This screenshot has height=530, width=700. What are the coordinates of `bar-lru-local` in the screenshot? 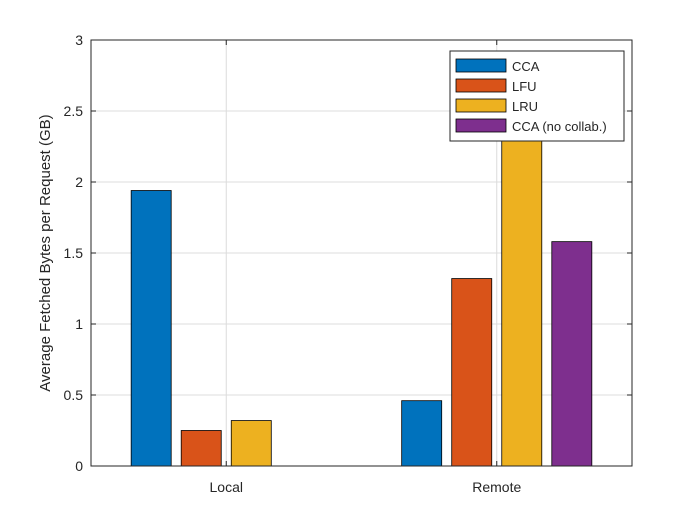 It's located at (251, 443).